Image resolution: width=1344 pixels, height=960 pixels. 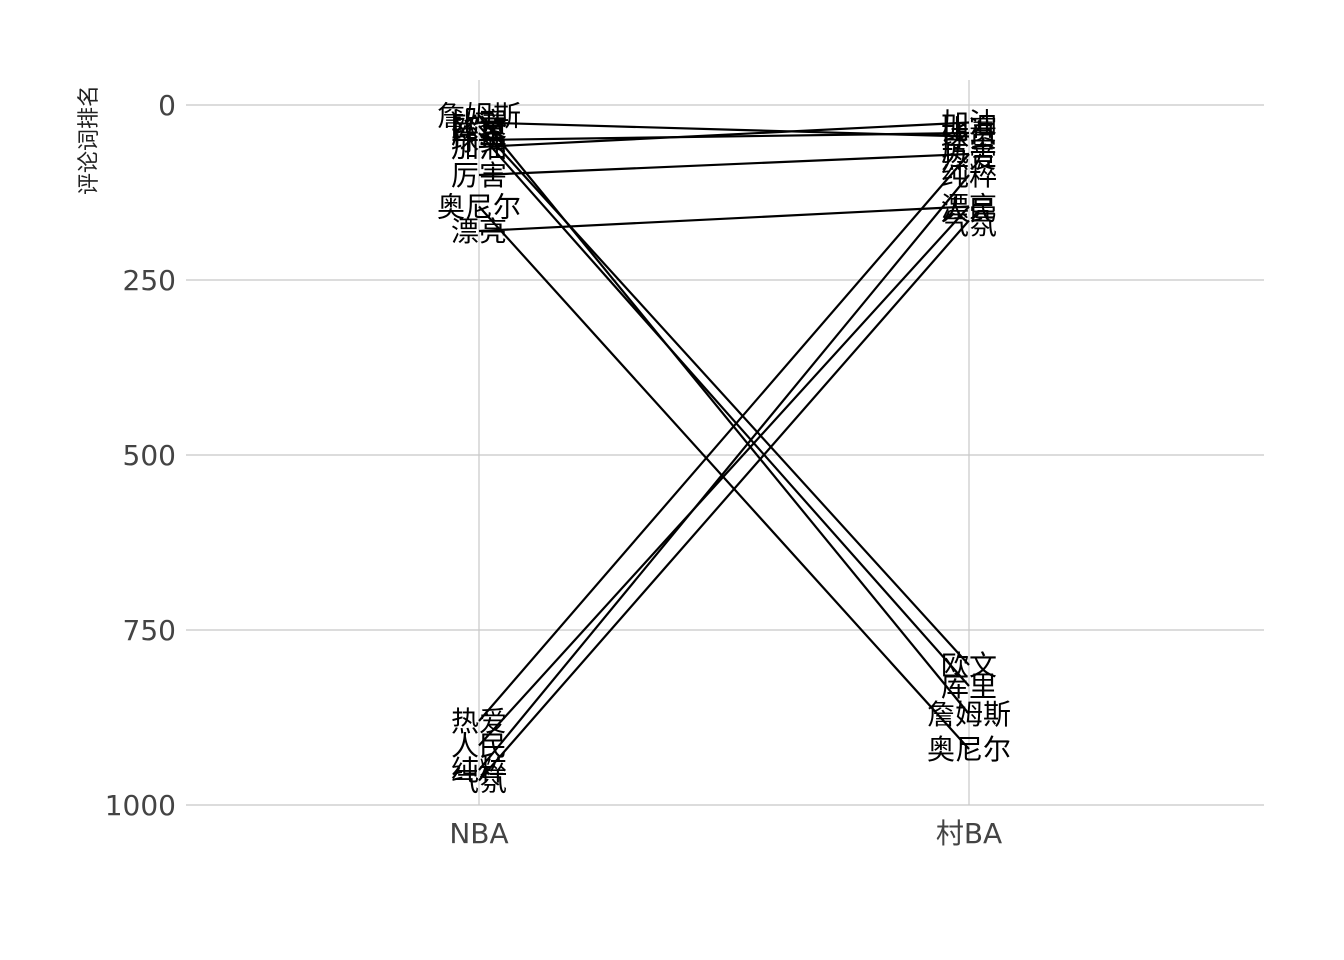 I want to click on left-word-label: 厉害, so click(x=479, y=175).